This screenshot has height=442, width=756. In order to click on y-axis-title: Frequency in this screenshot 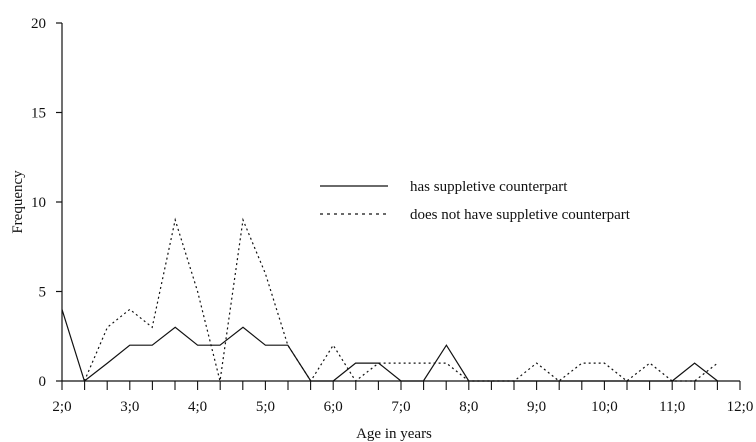, I will do `click(18, 202)`.